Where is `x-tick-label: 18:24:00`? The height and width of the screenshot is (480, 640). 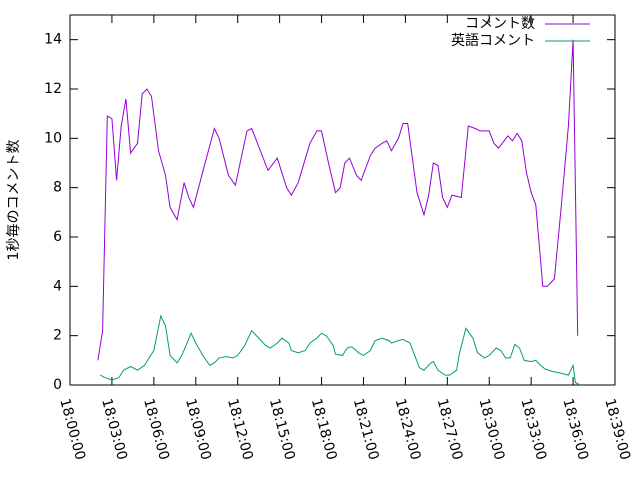 x-tick-label: 18:24:00 is located at coordinates (408, 429).